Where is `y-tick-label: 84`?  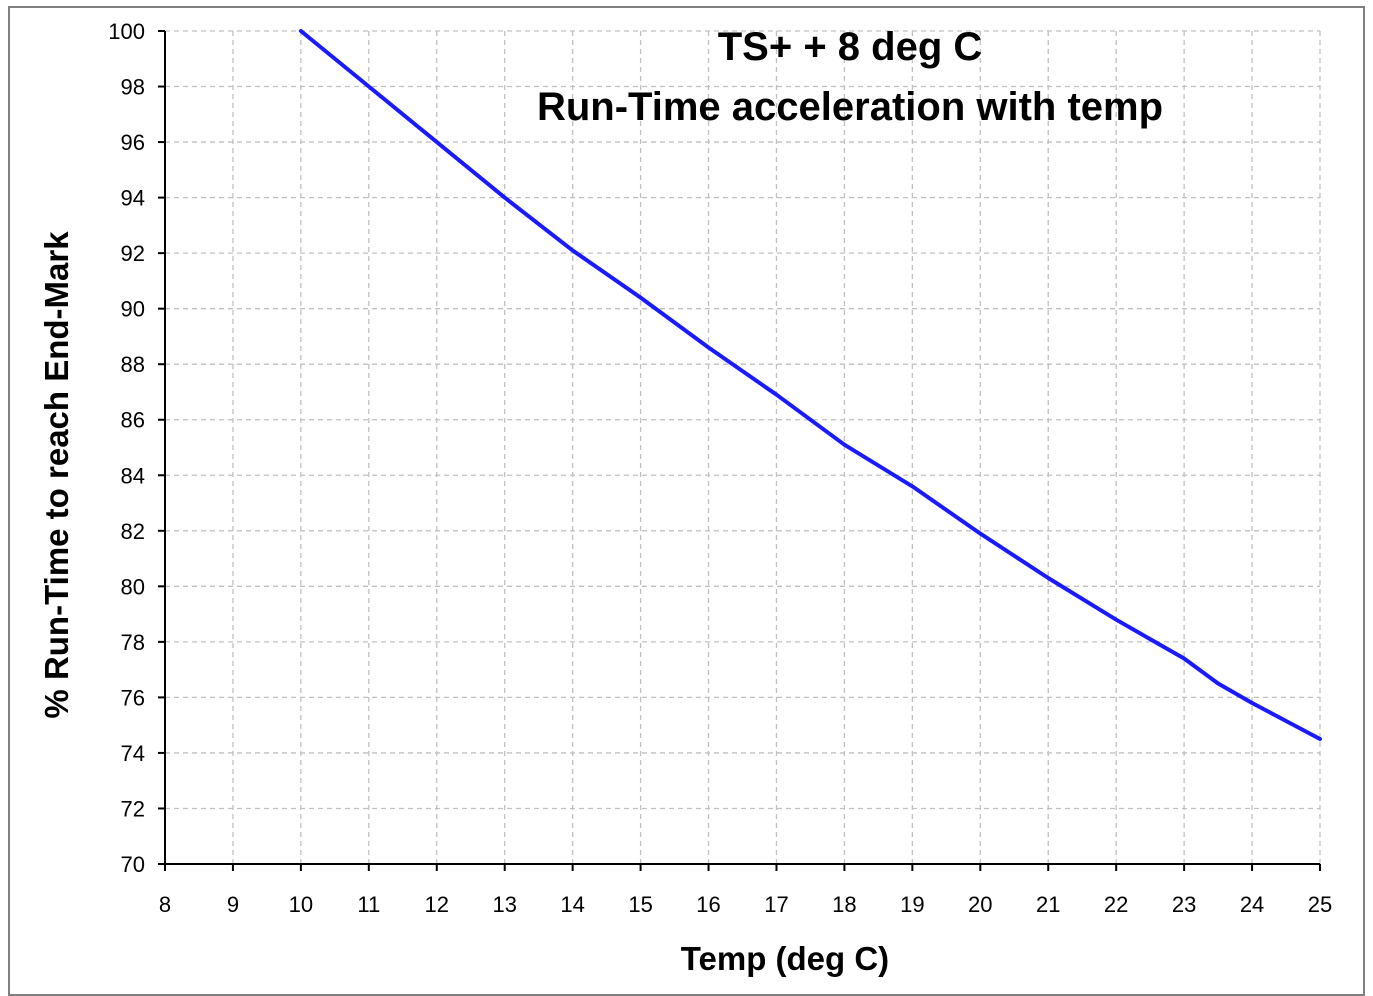 y-tick-label: 84 is located at coordinates (133, 475).